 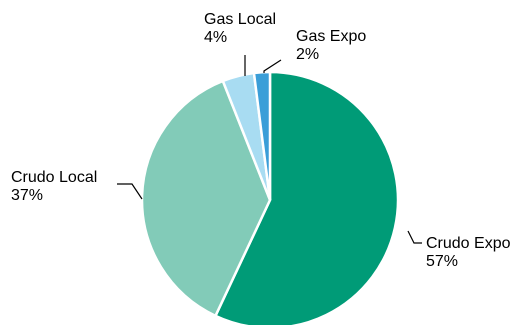 I want to click on leader-line-gas-expo, so click(x=272, y=66).